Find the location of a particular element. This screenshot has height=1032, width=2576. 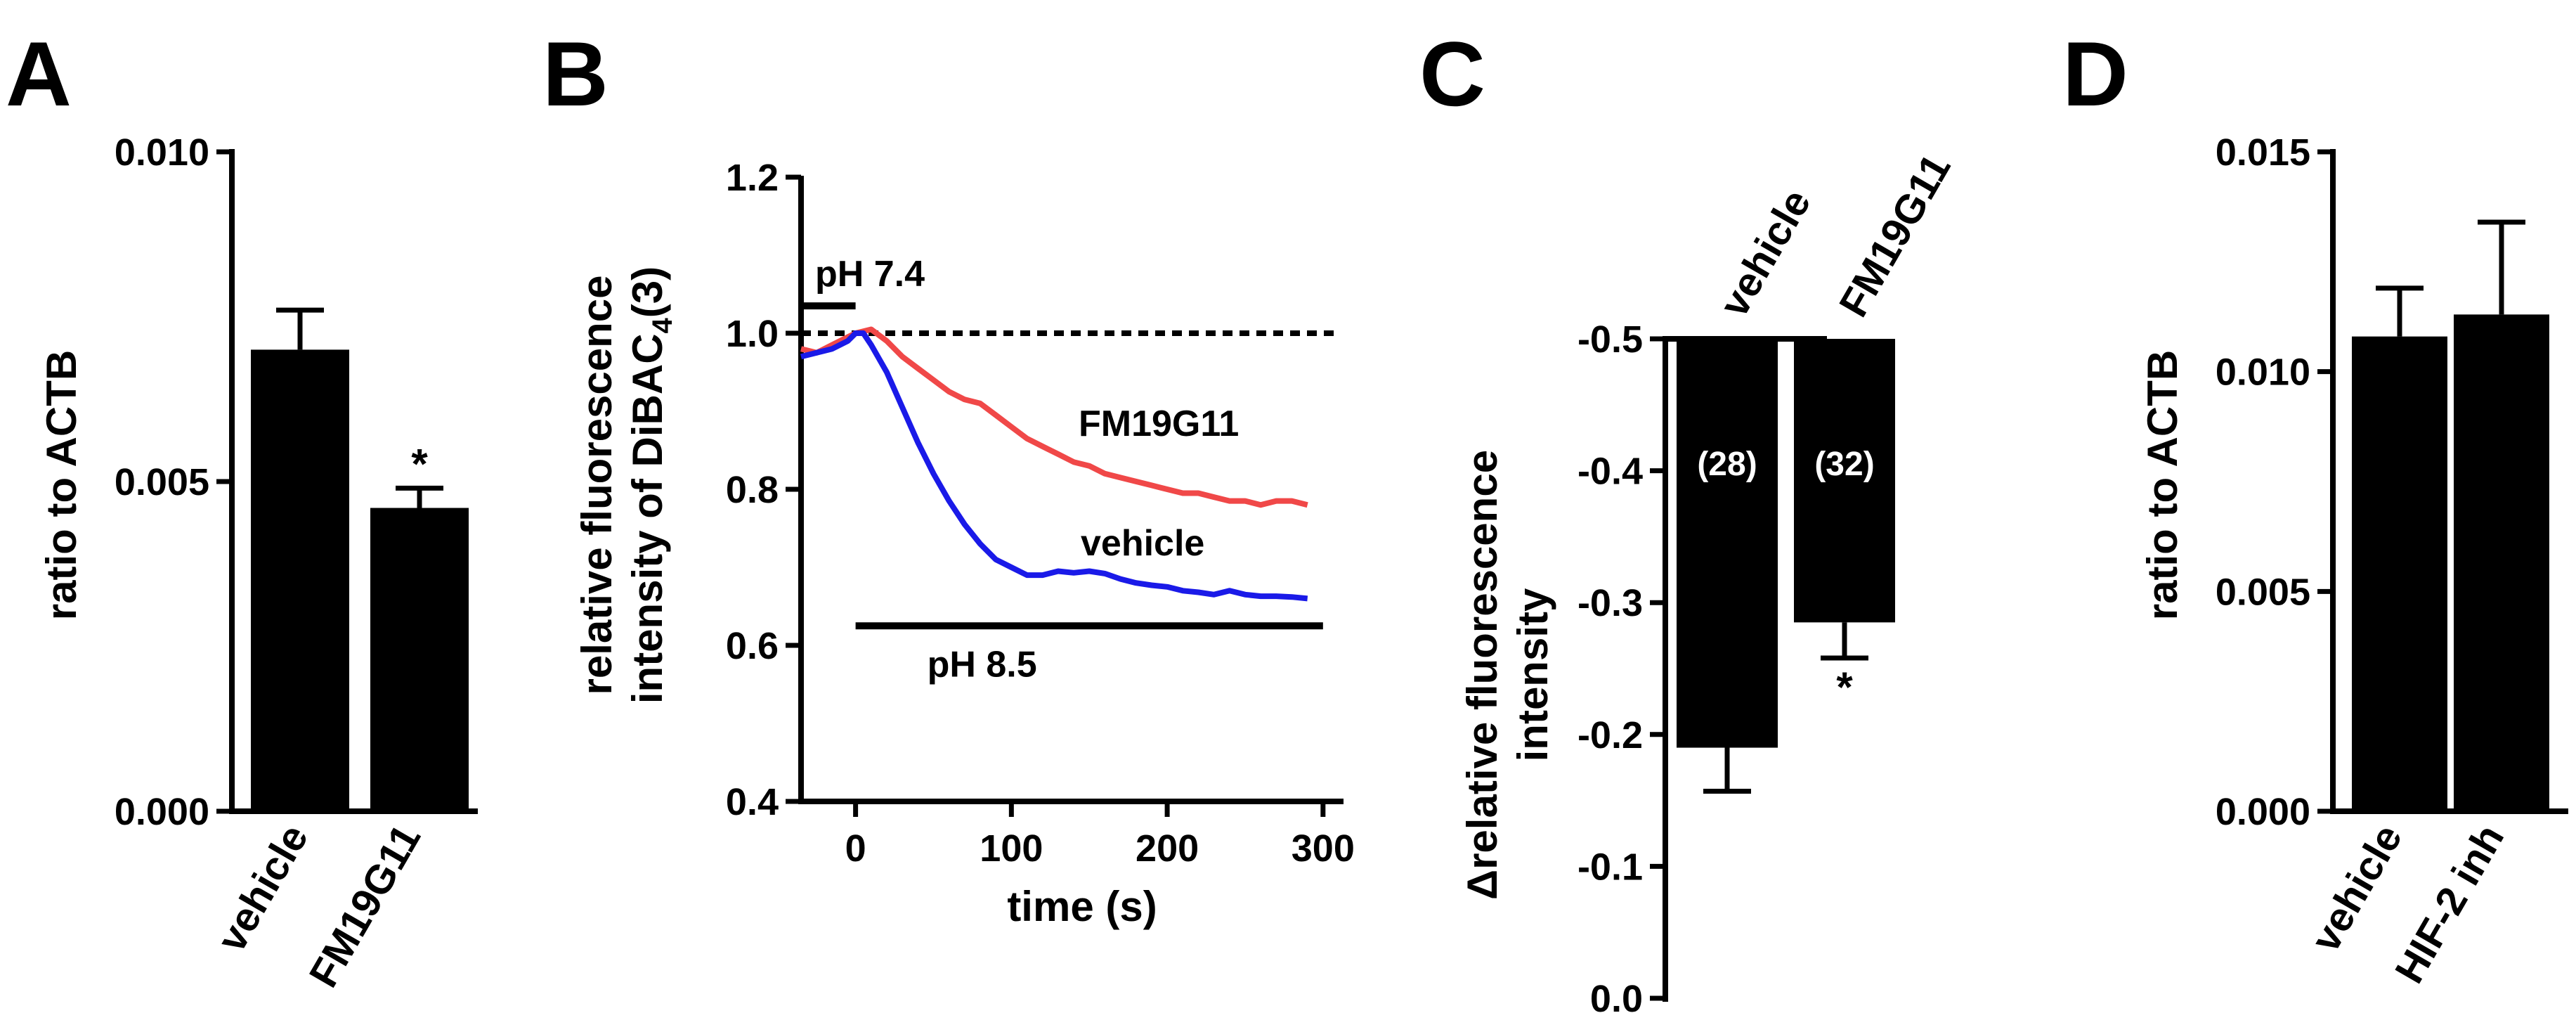

panel-a-error-bar-fm19g11 is located at coordinates (419, 497).